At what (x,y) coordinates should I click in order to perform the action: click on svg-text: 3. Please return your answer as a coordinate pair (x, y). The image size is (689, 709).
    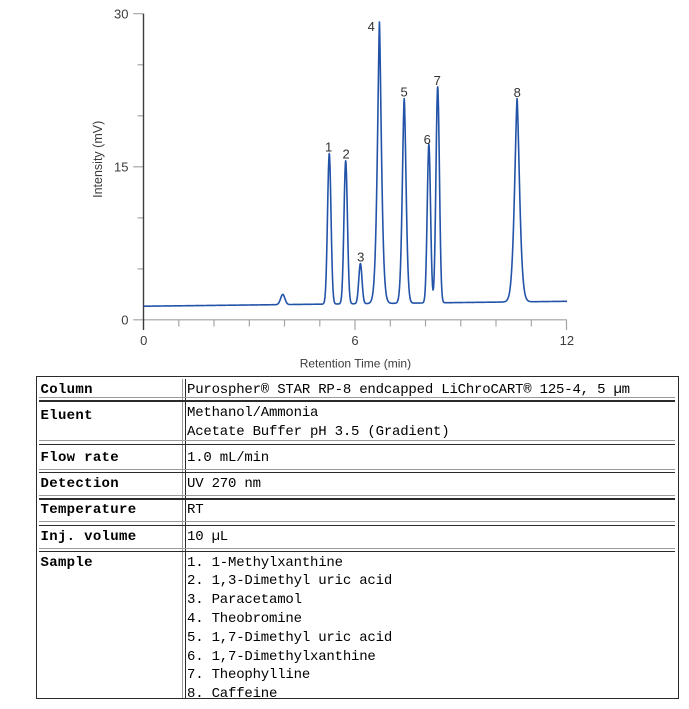
    Looking at the image, I should click on (360, 257).